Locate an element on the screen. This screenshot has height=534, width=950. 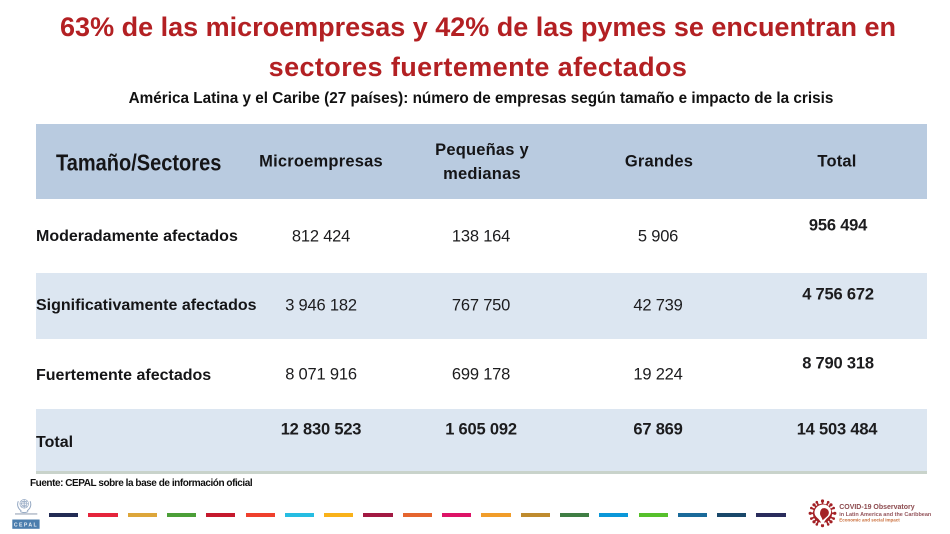
svg-text: COVID-19 Observatory is located at coordinates (877, 507).